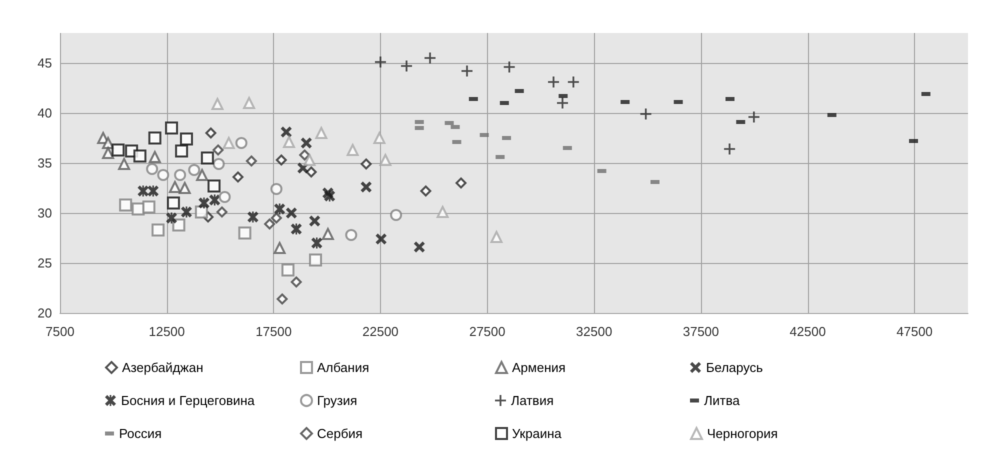 This screenshot has height=461, width=1000. I want to click on legend-label: Армения, so click(539, 367).